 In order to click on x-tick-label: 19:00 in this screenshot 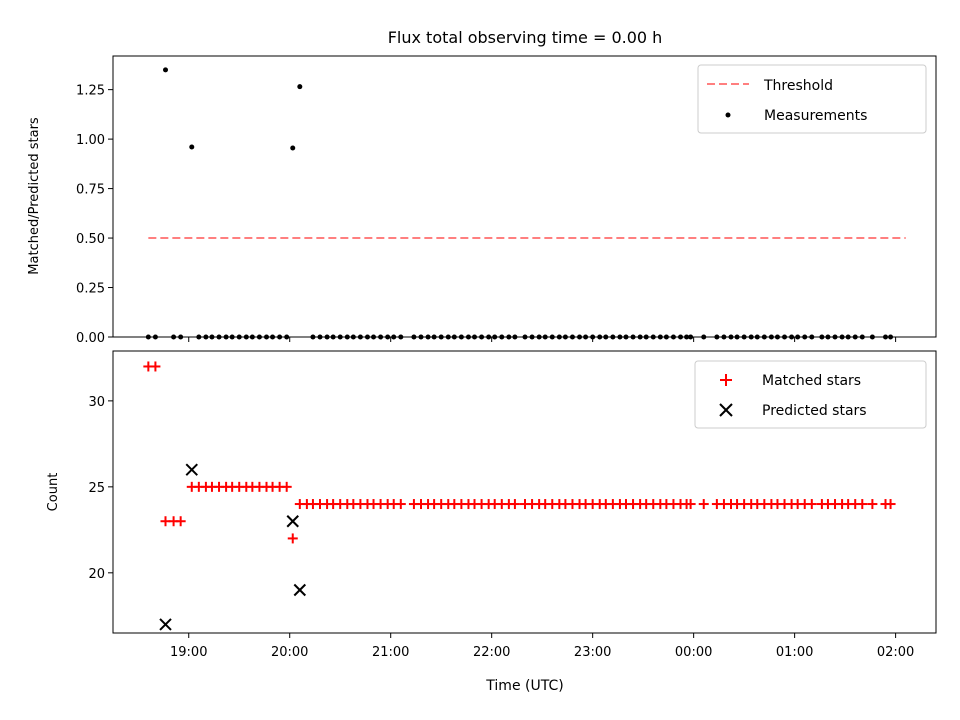, I will do `click(188, 652)`.